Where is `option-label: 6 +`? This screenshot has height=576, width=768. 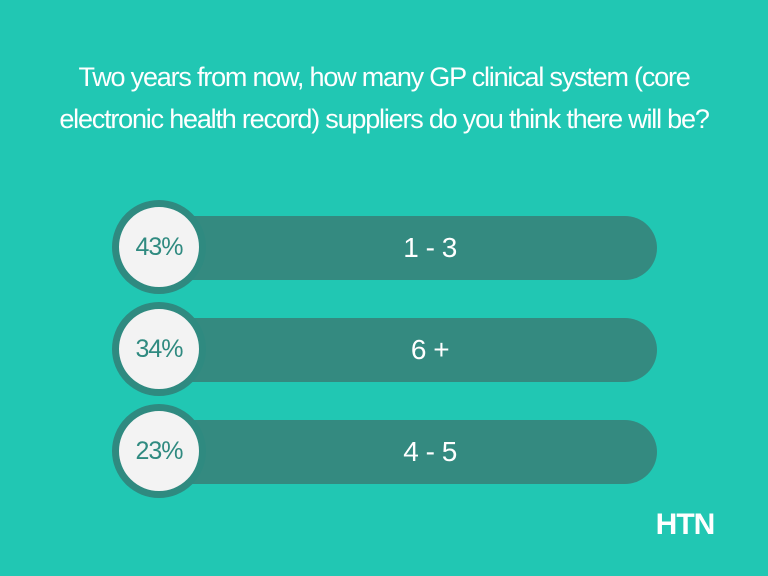 option-label: 6 + is located at coordinates (430, 349).